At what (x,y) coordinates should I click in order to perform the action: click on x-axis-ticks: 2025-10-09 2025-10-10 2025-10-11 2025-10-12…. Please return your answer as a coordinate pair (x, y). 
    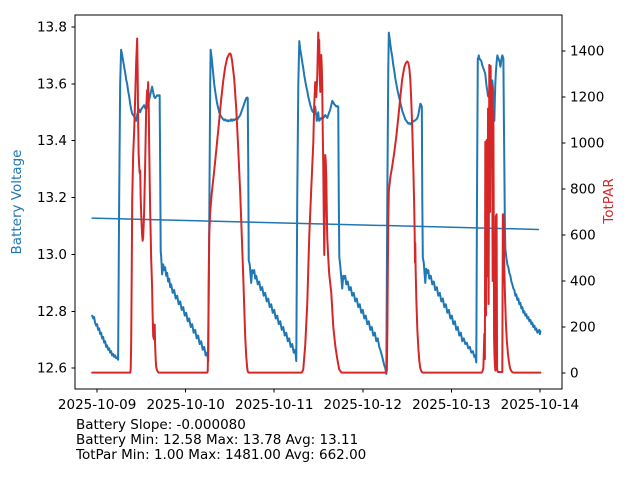
    Looking at the image, I should click on (318, 401).